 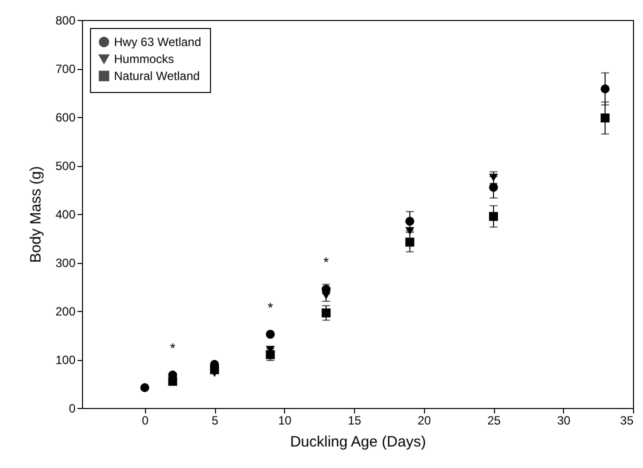 What do you see at coordinates (65, 166) in the screenshot?
I see `y-tick-label: 500` at bounding box center [65, 166].